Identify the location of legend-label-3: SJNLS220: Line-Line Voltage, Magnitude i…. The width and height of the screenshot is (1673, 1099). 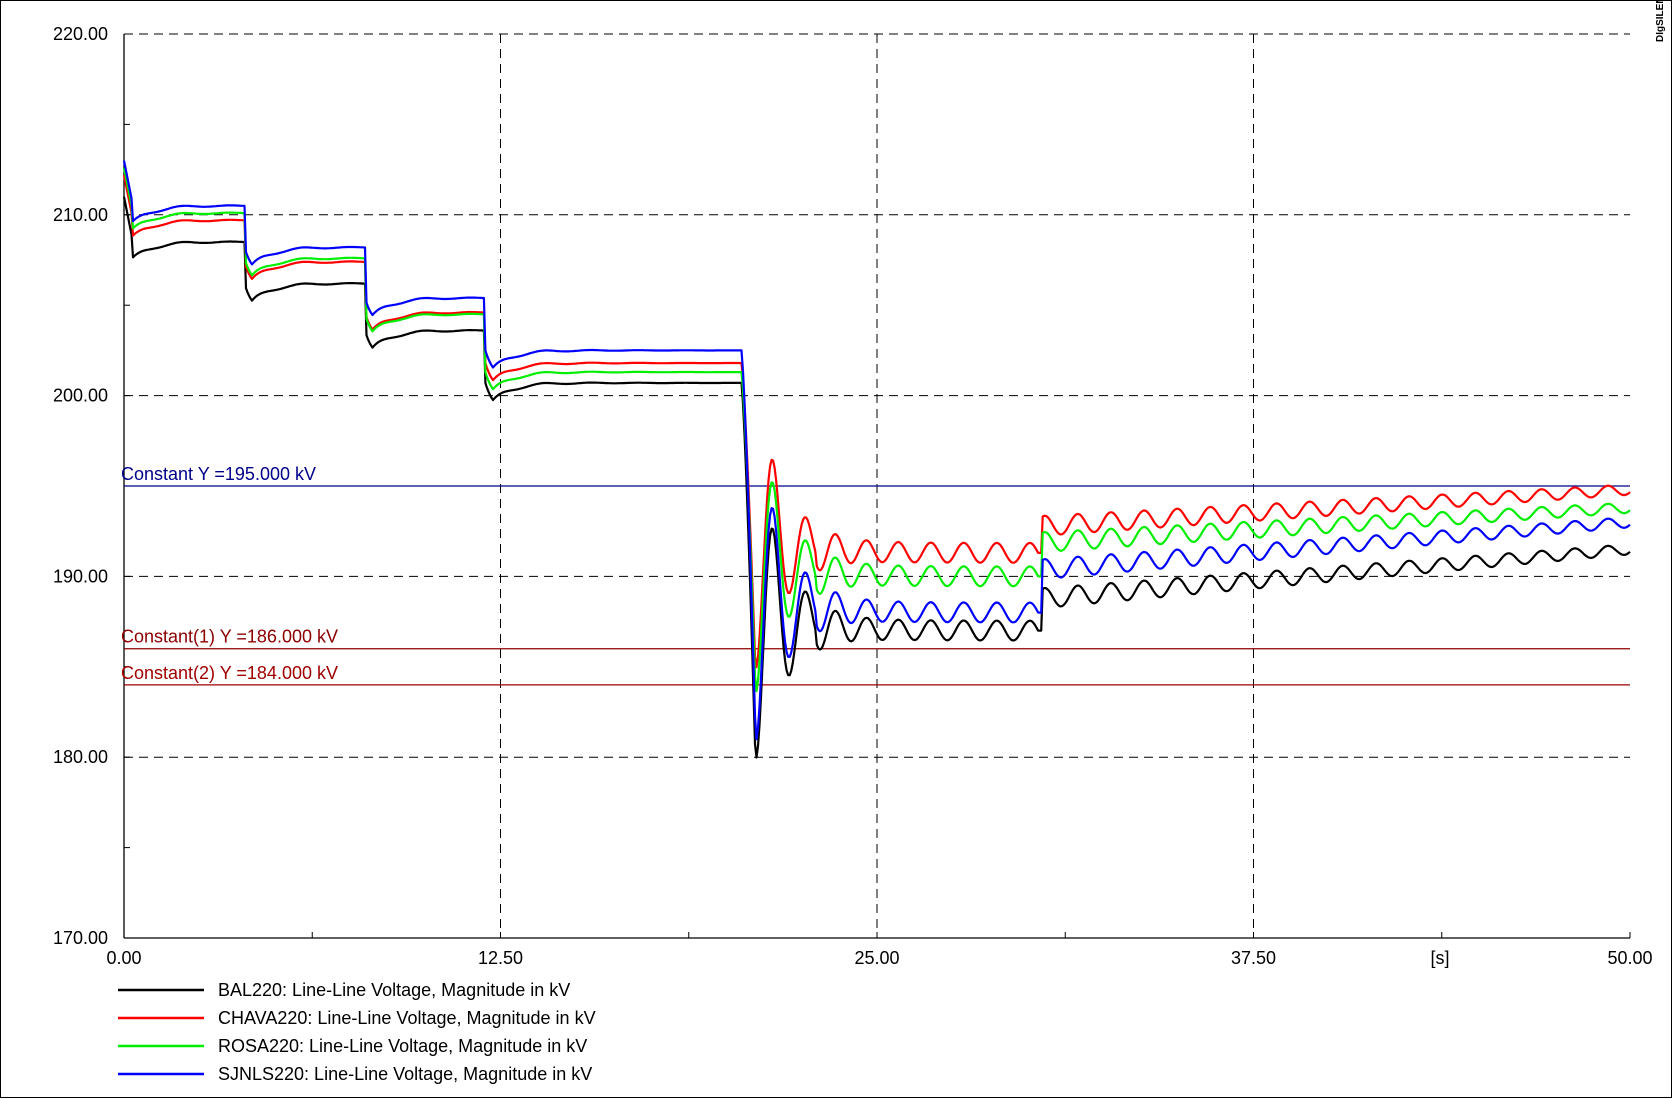
(405, 1074).